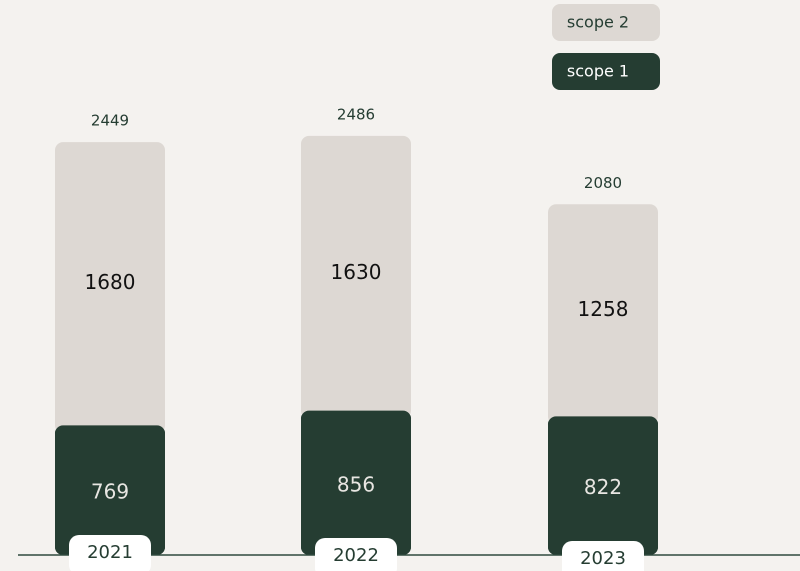  I want to click on segment-label: 1258, so click(603, 309).